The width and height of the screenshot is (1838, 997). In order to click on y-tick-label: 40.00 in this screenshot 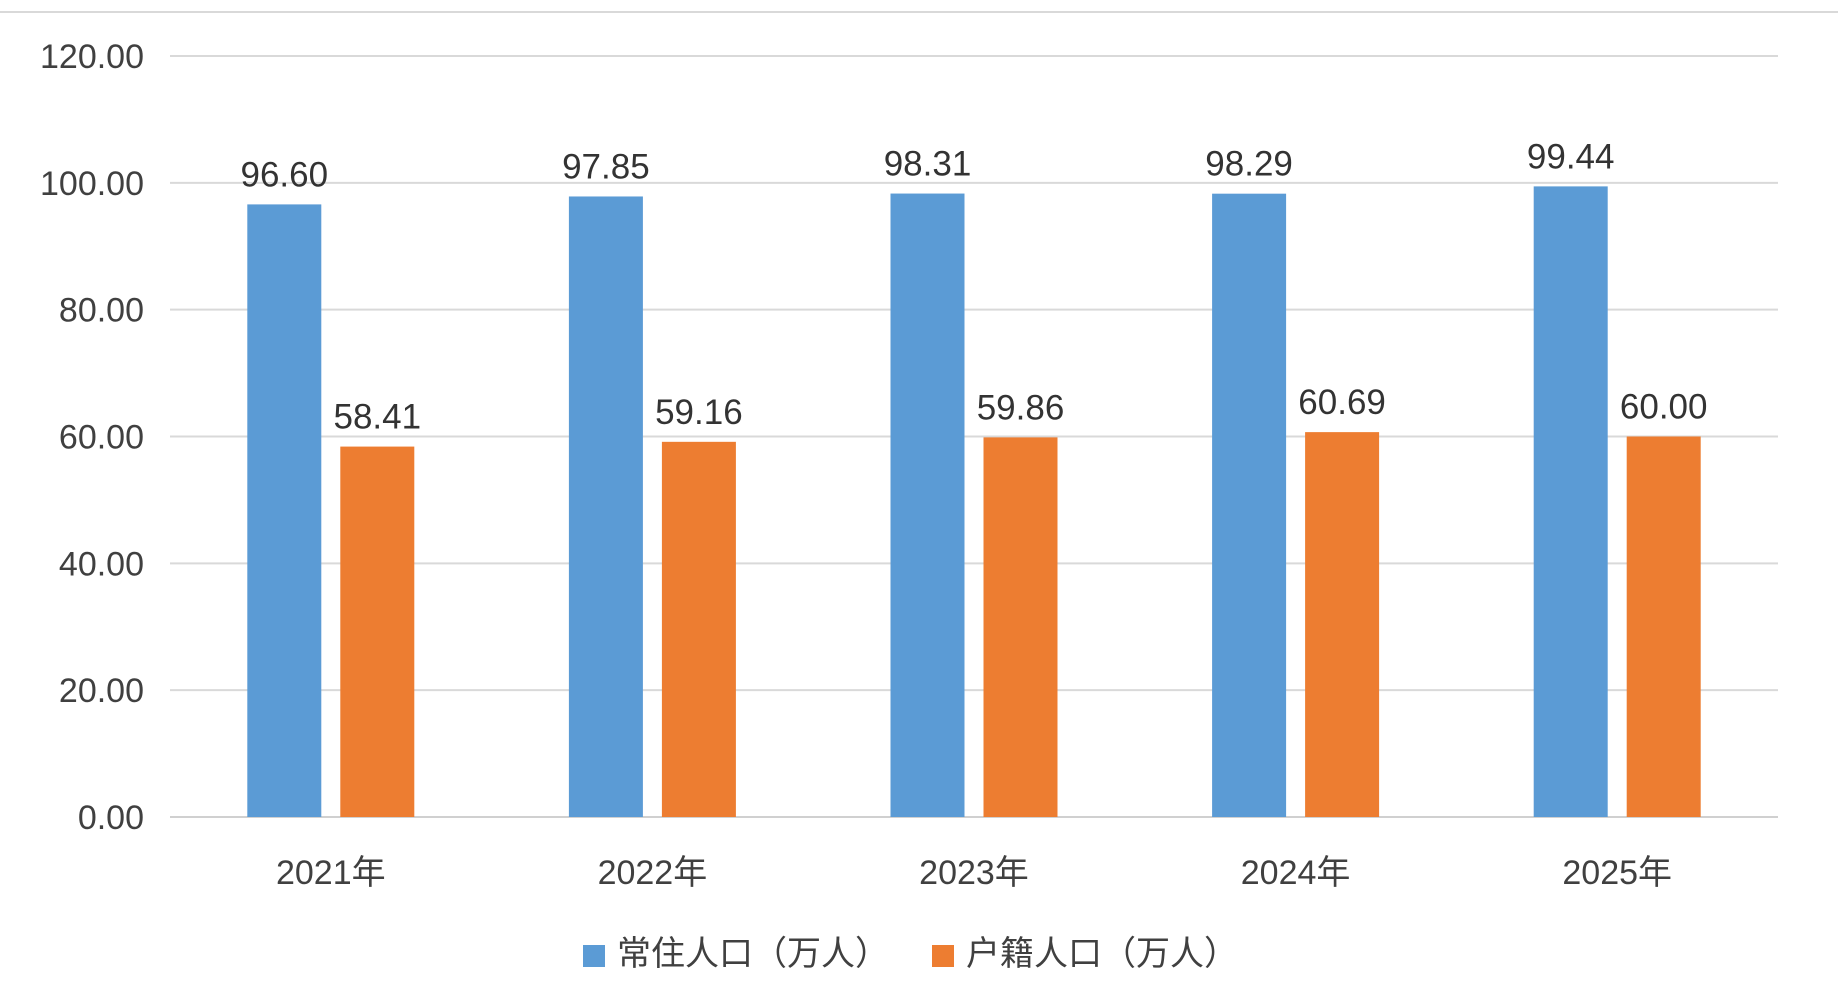, I will do `click(101, 564)`.